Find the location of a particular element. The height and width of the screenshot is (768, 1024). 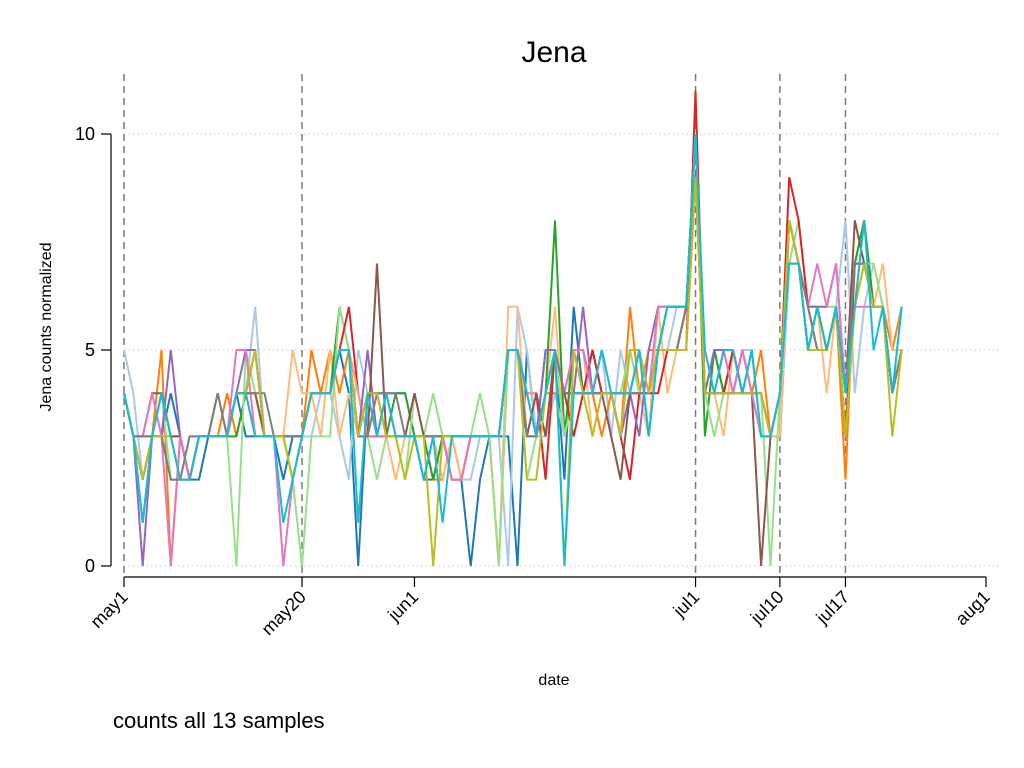

y-tick-label-2: 10 is located at coordinates (85, 134).